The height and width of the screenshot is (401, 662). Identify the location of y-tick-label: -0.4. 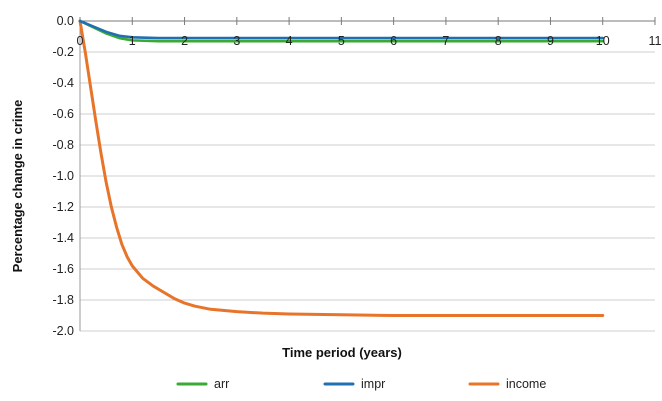
(63, 83).